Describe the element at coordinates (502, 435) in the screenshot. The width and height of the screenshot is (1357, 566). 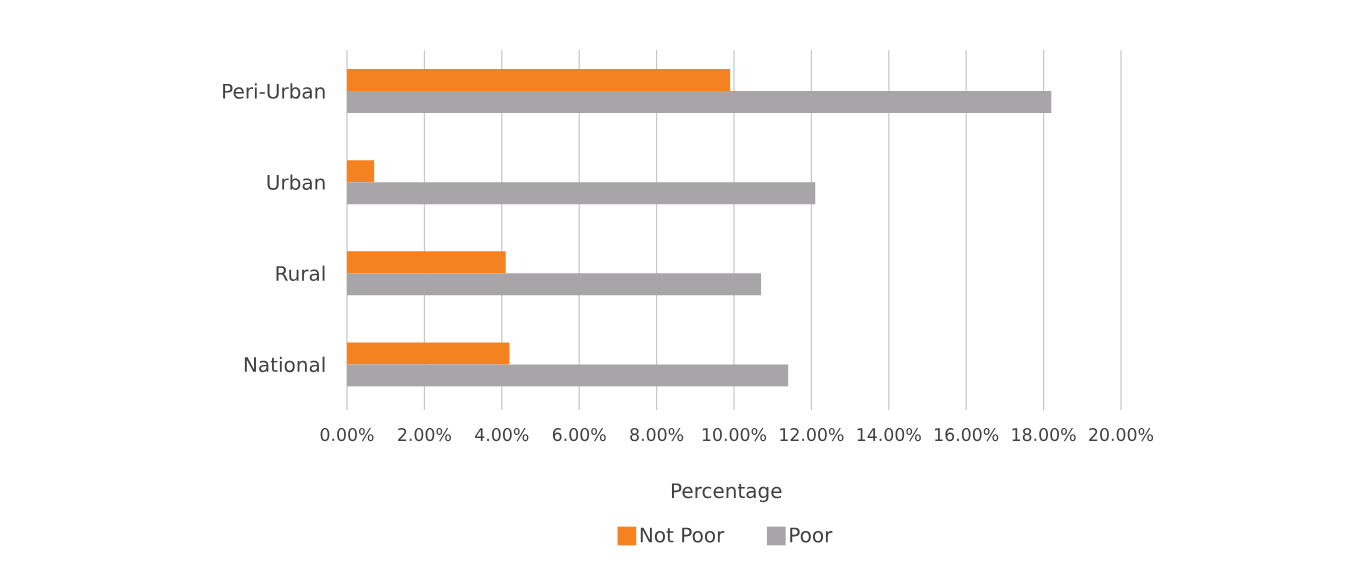
I see `x-tick-label: 4.00%` at that location.